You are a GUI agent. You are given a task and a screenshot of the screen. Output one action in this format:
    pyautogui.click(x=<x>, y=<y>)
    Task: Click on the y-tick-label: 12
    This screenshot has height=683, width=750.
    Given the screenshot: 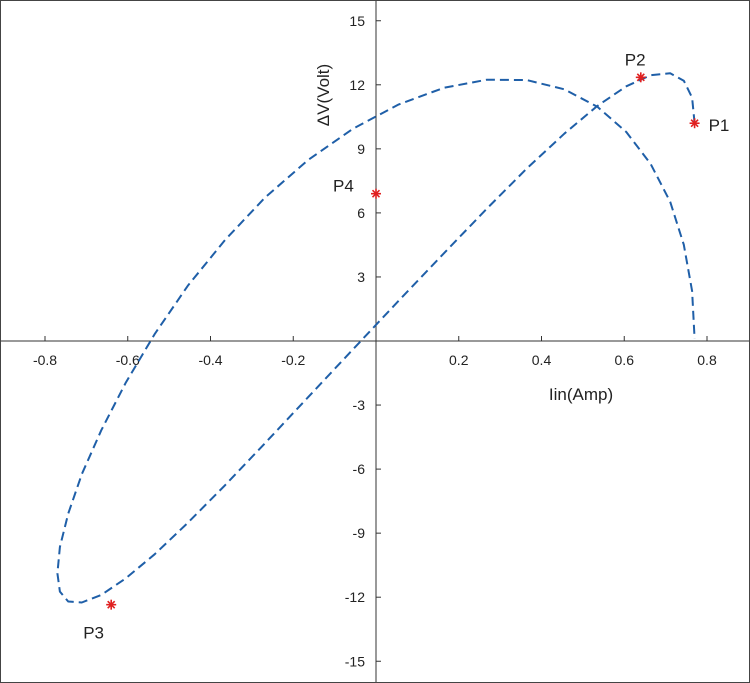 What is the action you would take?
    pyautogui.click(x=357, y=85)
    